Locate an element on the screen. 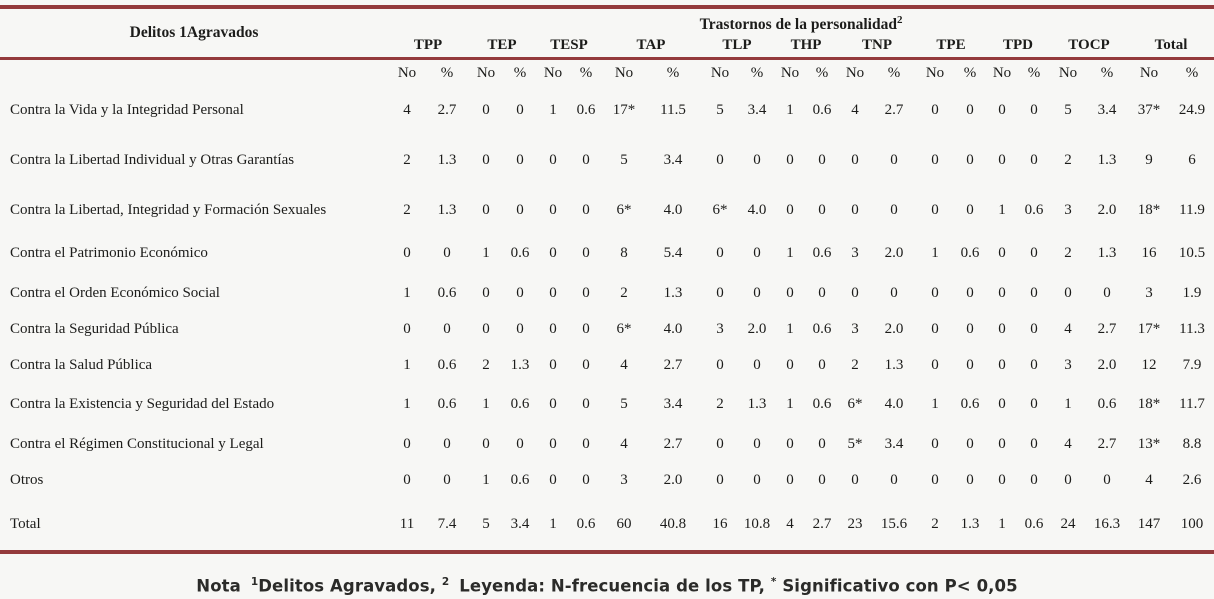  table-cell: 13* is located at coordinates (1149, 443).